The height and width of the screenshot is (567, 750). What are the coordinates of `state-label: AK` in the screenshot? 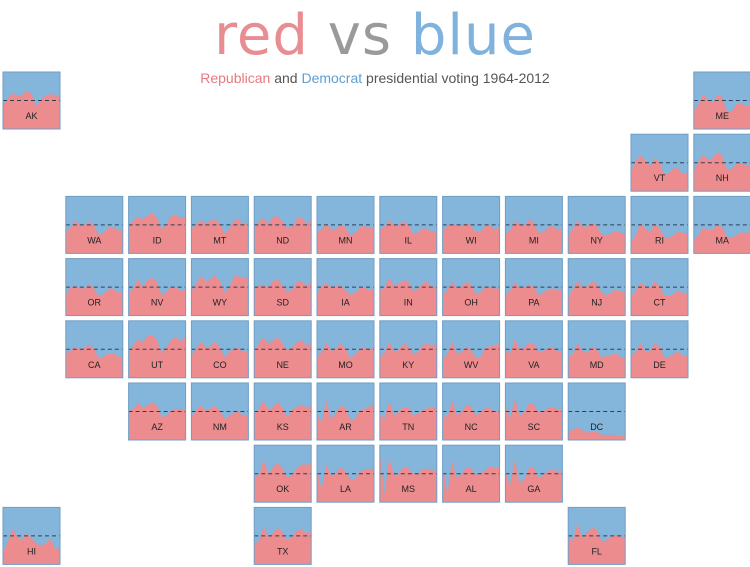 It's located at (31, 116).